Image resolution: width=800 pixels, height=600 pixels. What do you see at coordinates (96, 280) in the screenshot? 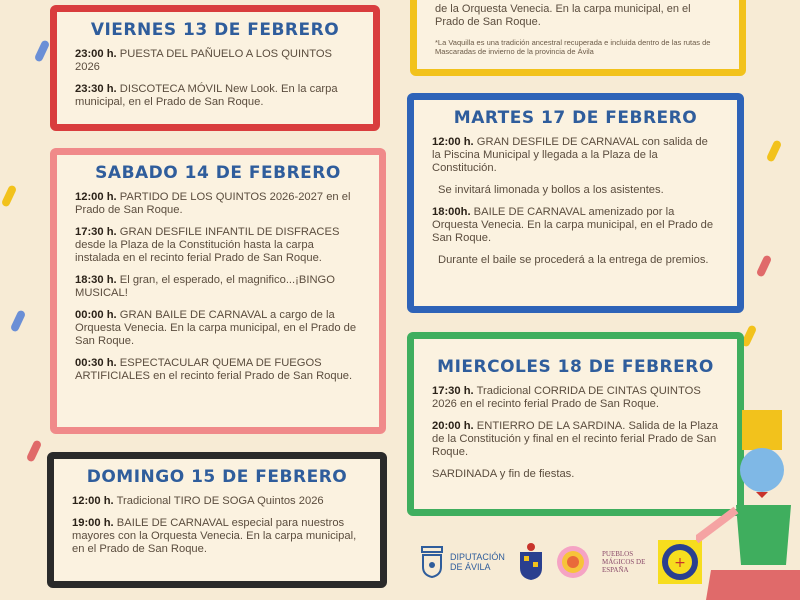
I see `event-time: 18:30 h.` at bounding box center [96, 280].